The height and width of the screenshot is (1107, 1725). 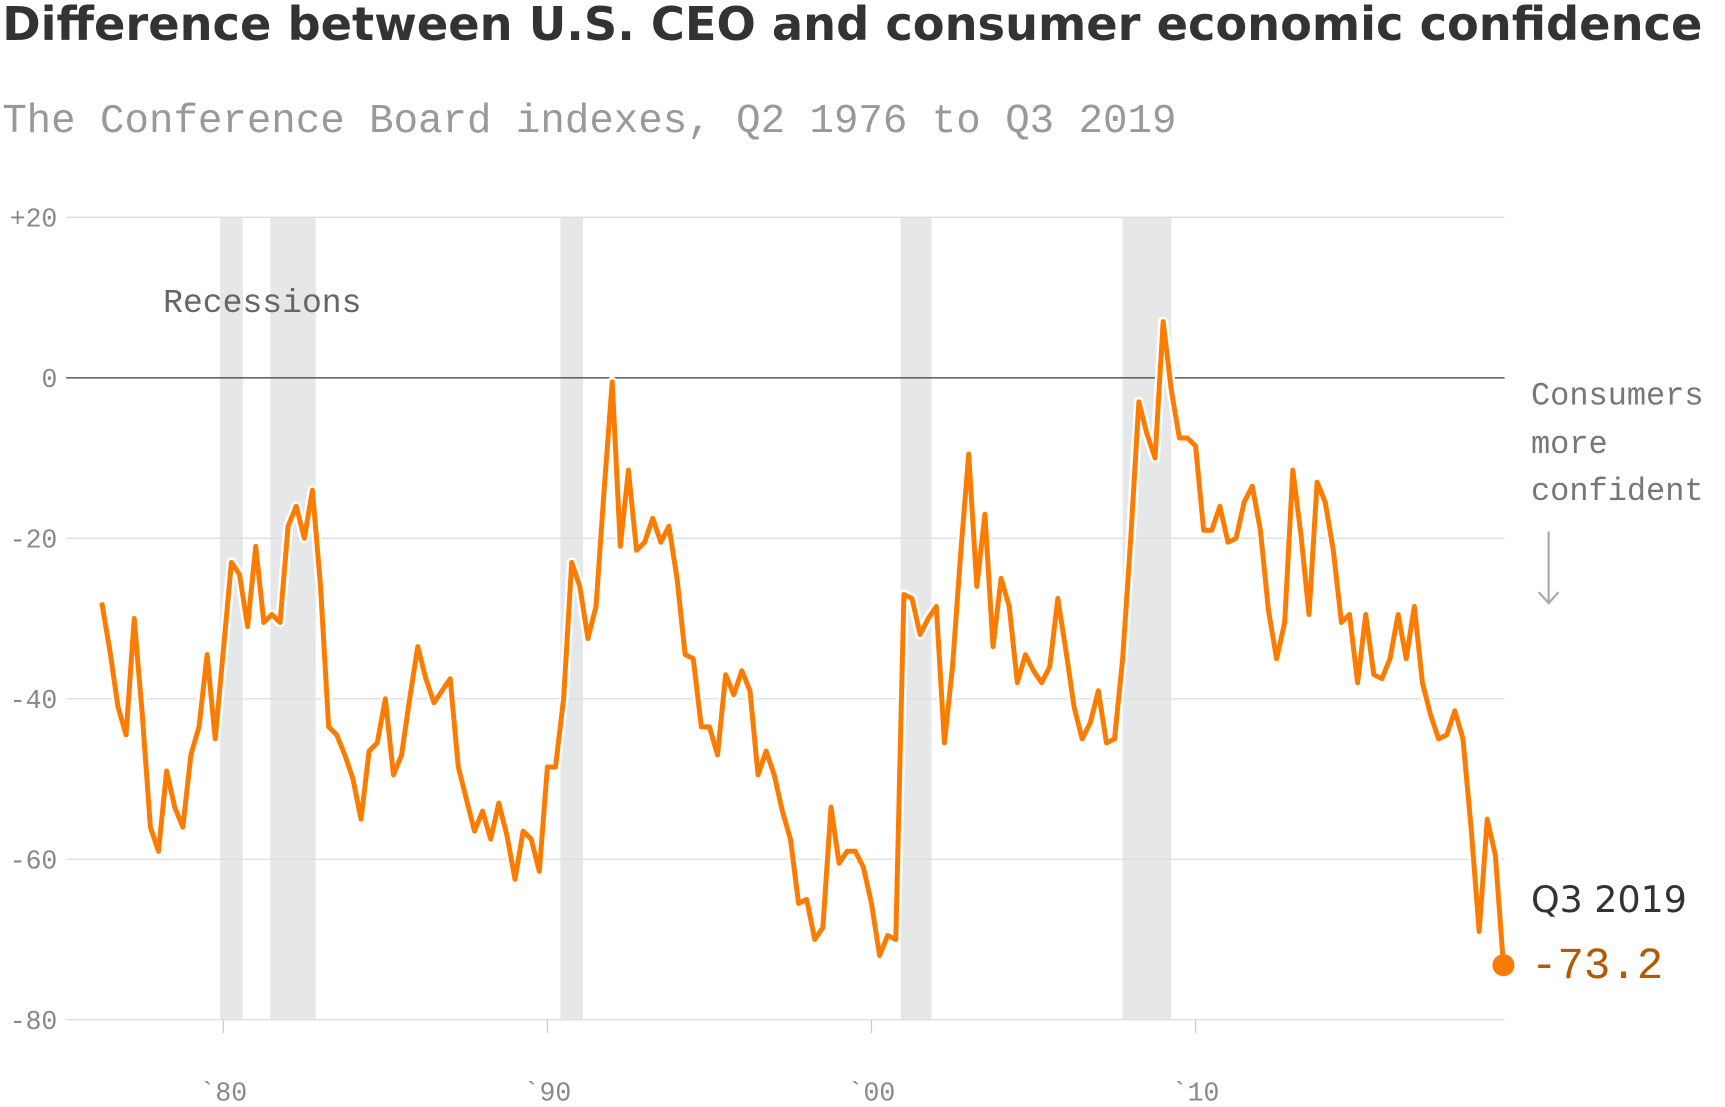 What do you see at coordinates (548, 1093) in the screenshot?
I see `x-tick-label: `90` at bounding box center [548, 1093].